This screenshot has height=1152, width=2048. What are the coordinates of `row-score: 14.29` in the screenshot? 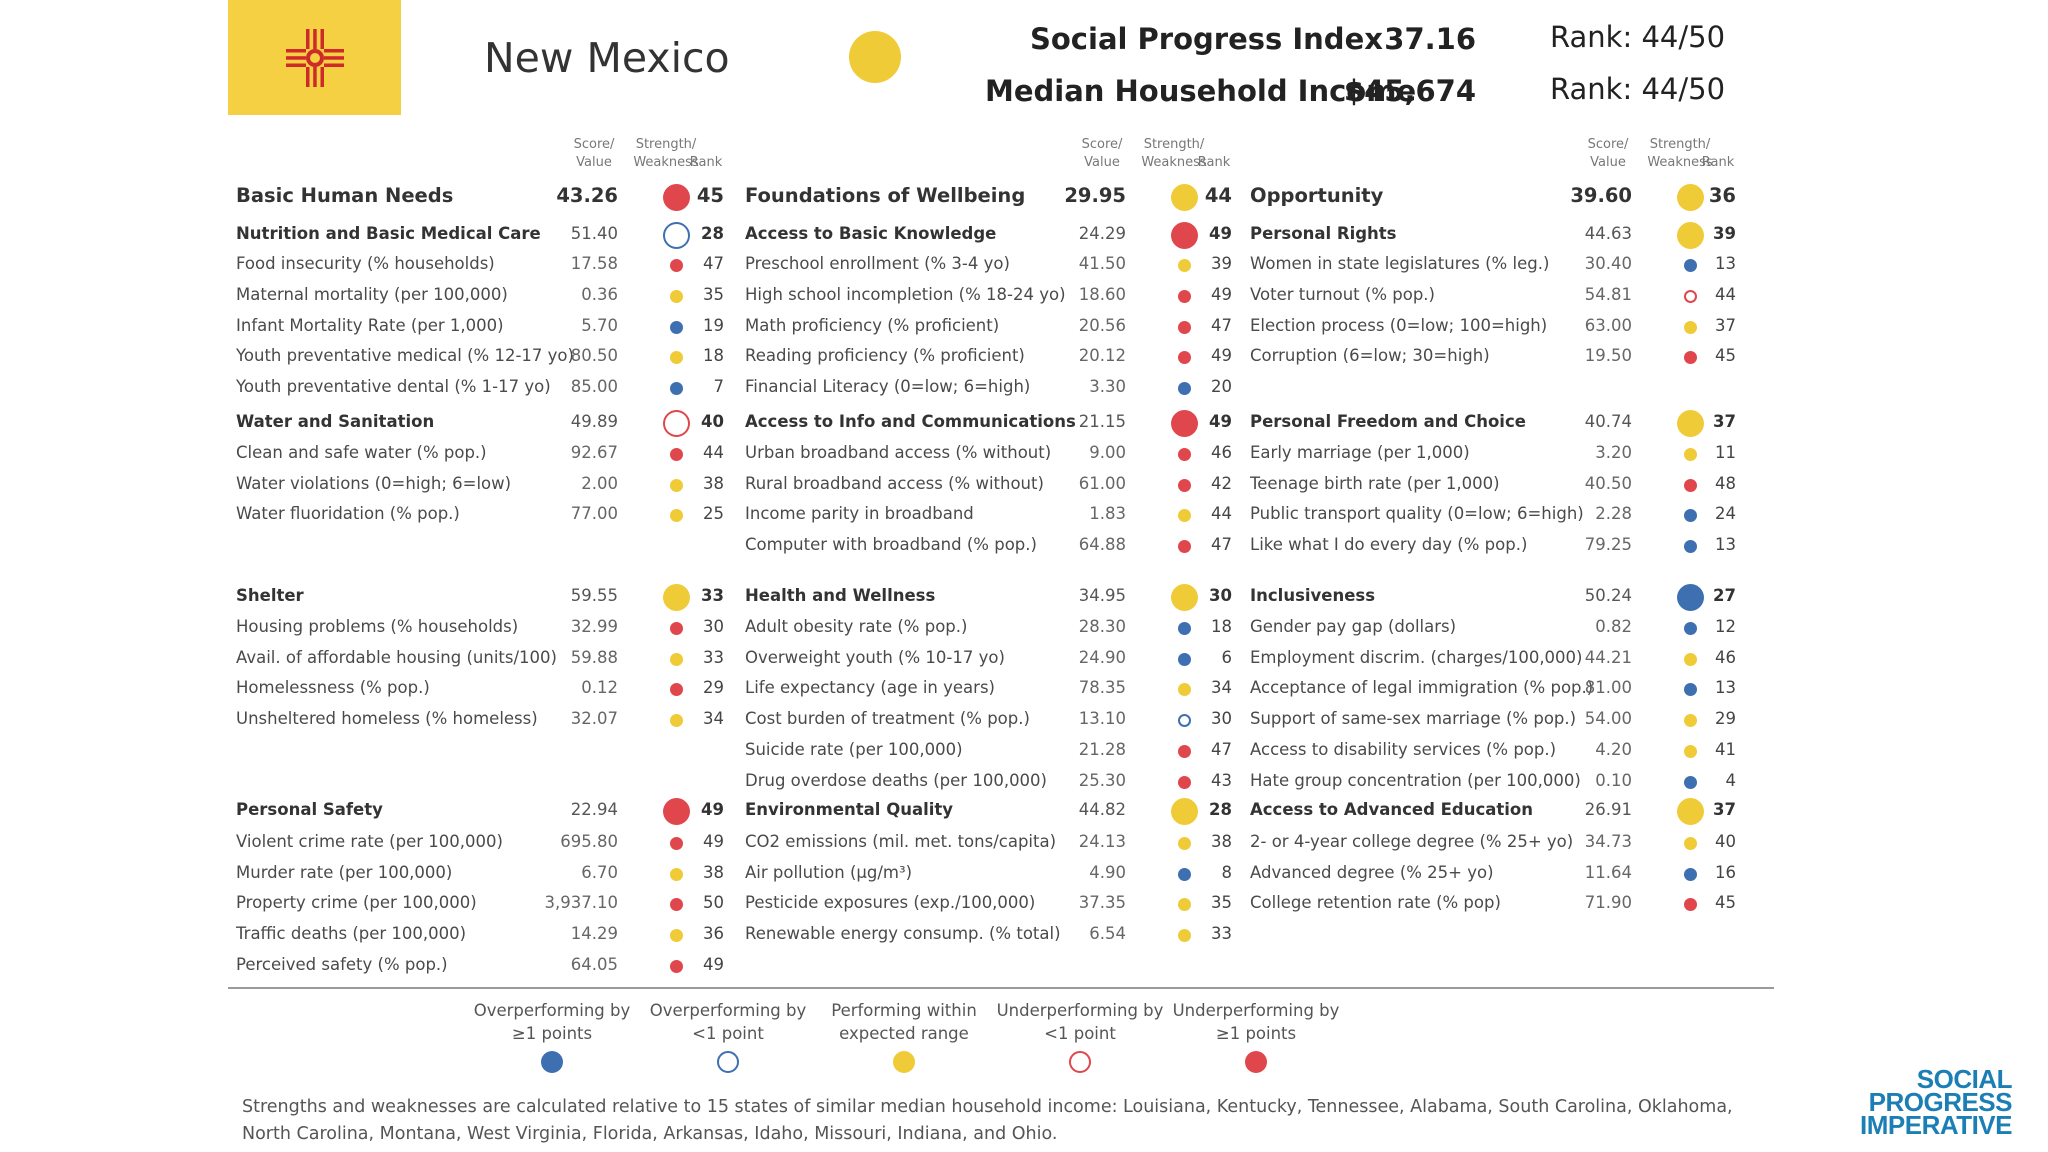 It's located at (594, 933).